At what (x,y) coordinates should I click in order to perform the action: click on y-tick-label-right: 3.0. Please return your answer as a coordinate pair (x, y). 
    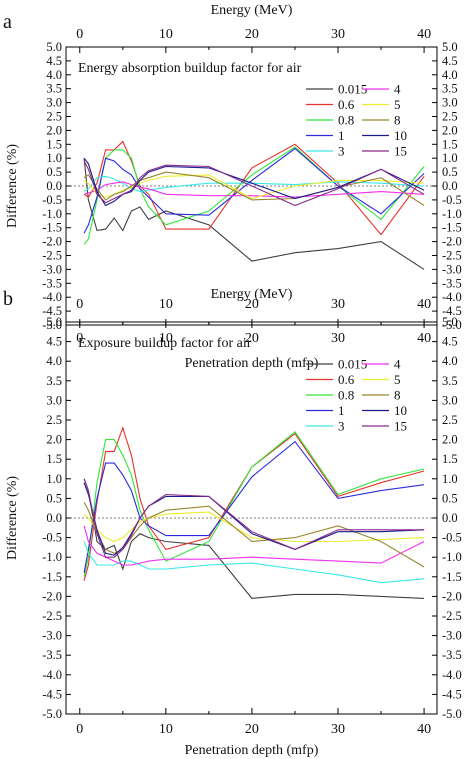
    Looking at the image, I should click on (450, 400).